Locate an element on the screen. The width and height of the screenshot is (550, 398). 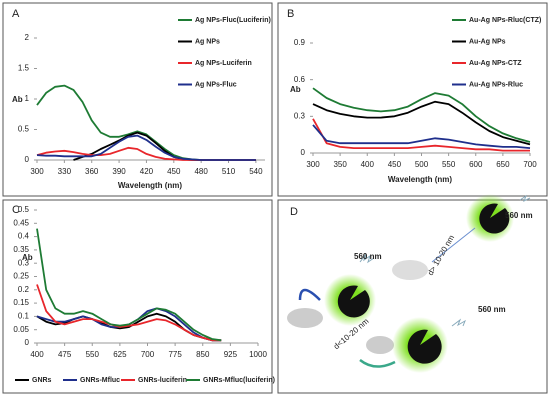
y-tick-label: 1.5 is located at coordinates (24, 68).